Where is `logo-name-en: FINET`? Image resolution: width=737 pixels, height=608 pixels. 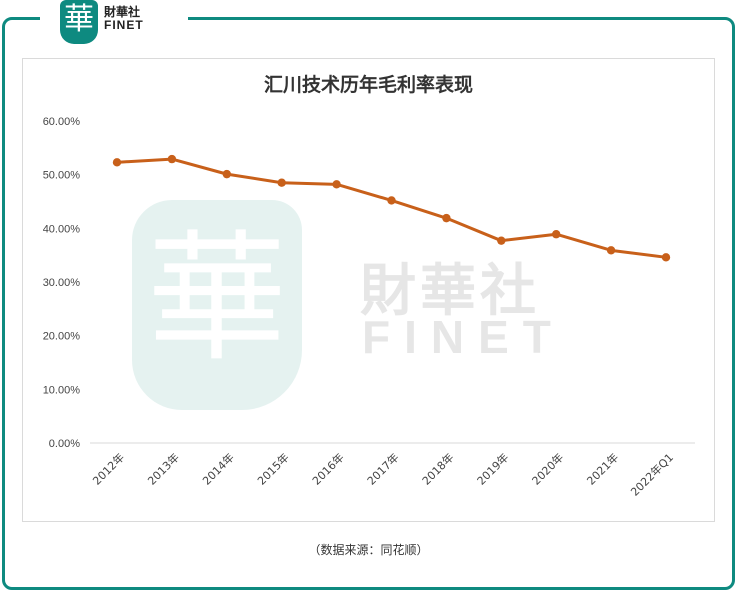
logo-name-en: FINET is located at coordinates (124, 25).